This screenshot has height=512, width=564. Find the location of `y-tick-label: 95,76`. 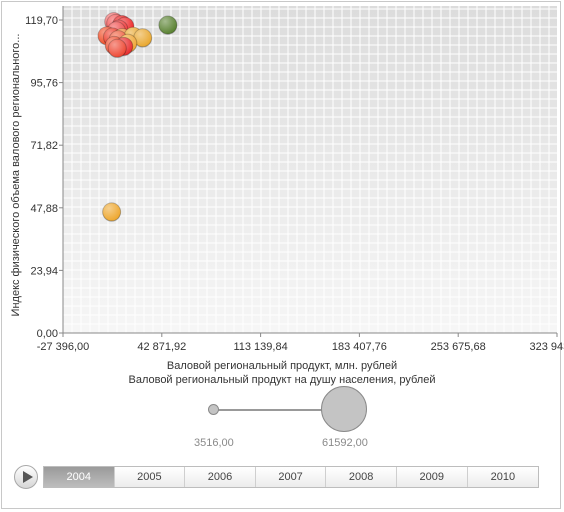

y-tick-label: 95,76 is located at coordinates (44, 84).